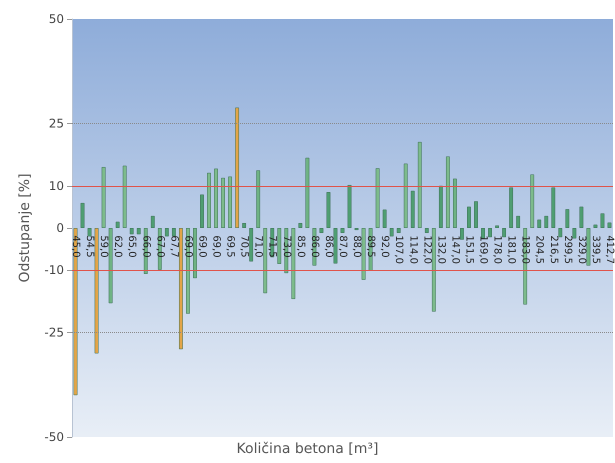 The image size is (615, 463). Describe the element at coordinates (56, 123) in the screenshot. I see `y-tick-label: 25` at that location.